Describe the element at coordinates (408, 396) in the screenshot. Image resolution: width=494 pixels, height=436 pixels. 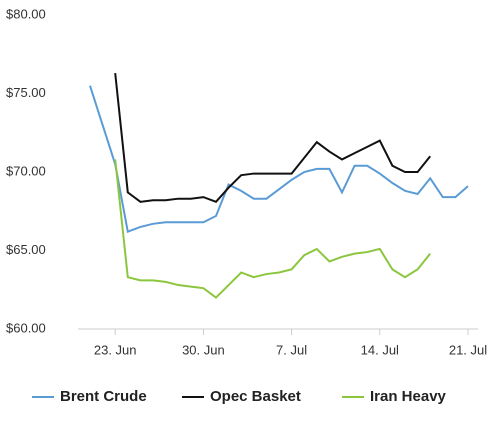
I see `legend-text: Iran Heavy` at that location.